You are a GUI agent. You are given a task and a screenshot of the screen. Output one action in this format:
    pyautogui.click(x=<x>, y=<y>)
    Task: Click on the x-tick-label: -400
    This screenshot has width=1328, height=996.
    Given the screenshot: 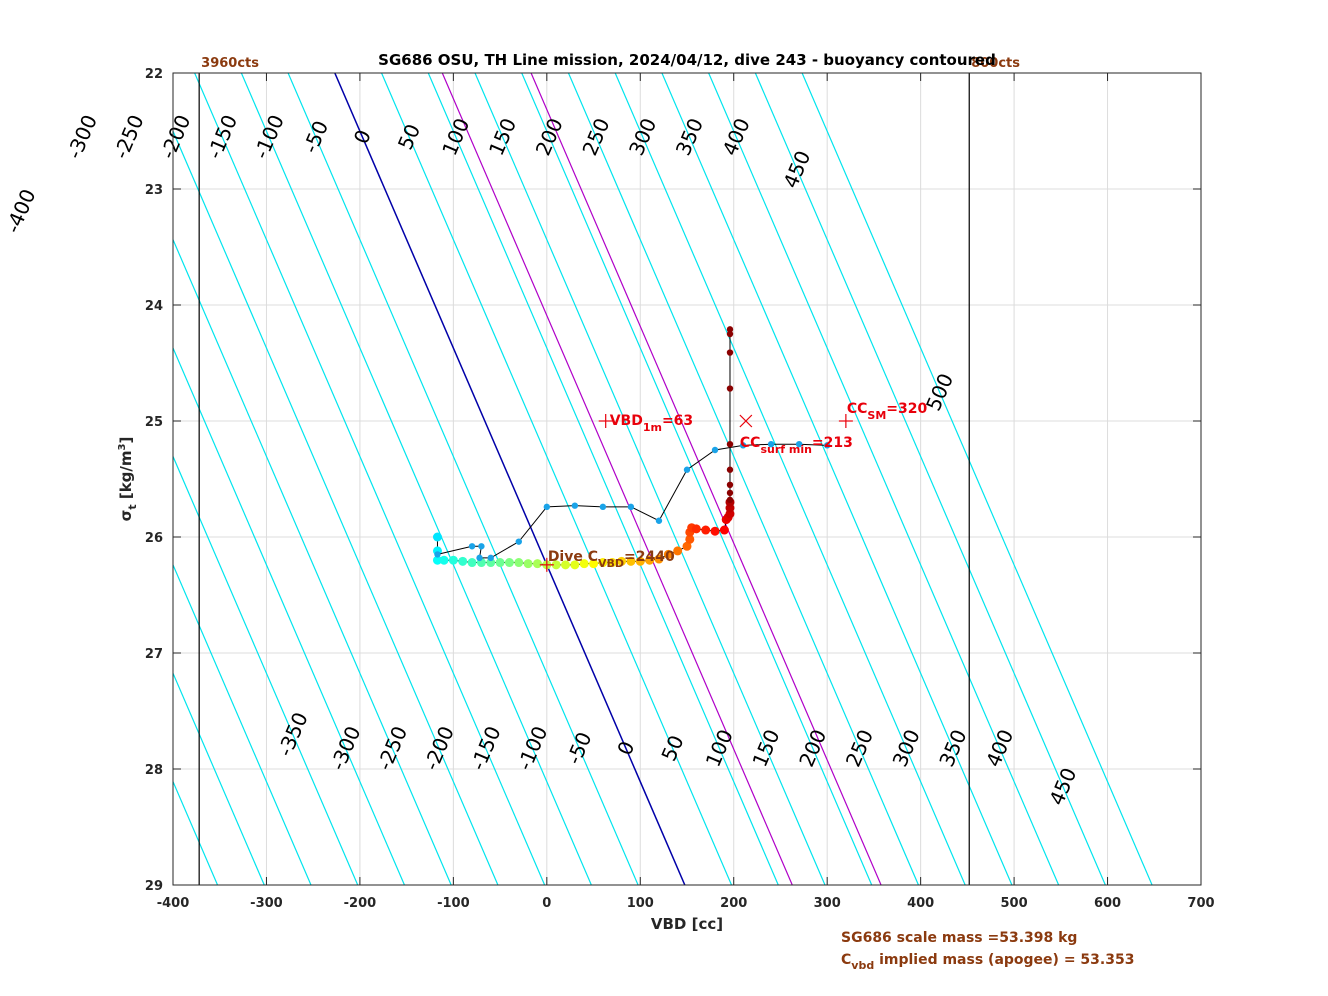 What is the action you would take?
    pyautogui.click(x=173, y=903)
    